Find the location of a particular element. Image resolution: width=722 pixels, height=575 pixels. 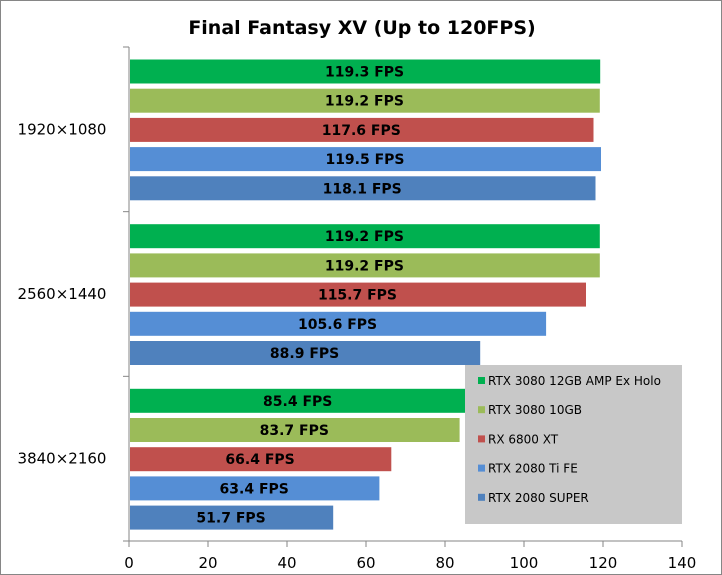

legend-label: RTX 2080 SUPER is located at coordinates (538, 498).